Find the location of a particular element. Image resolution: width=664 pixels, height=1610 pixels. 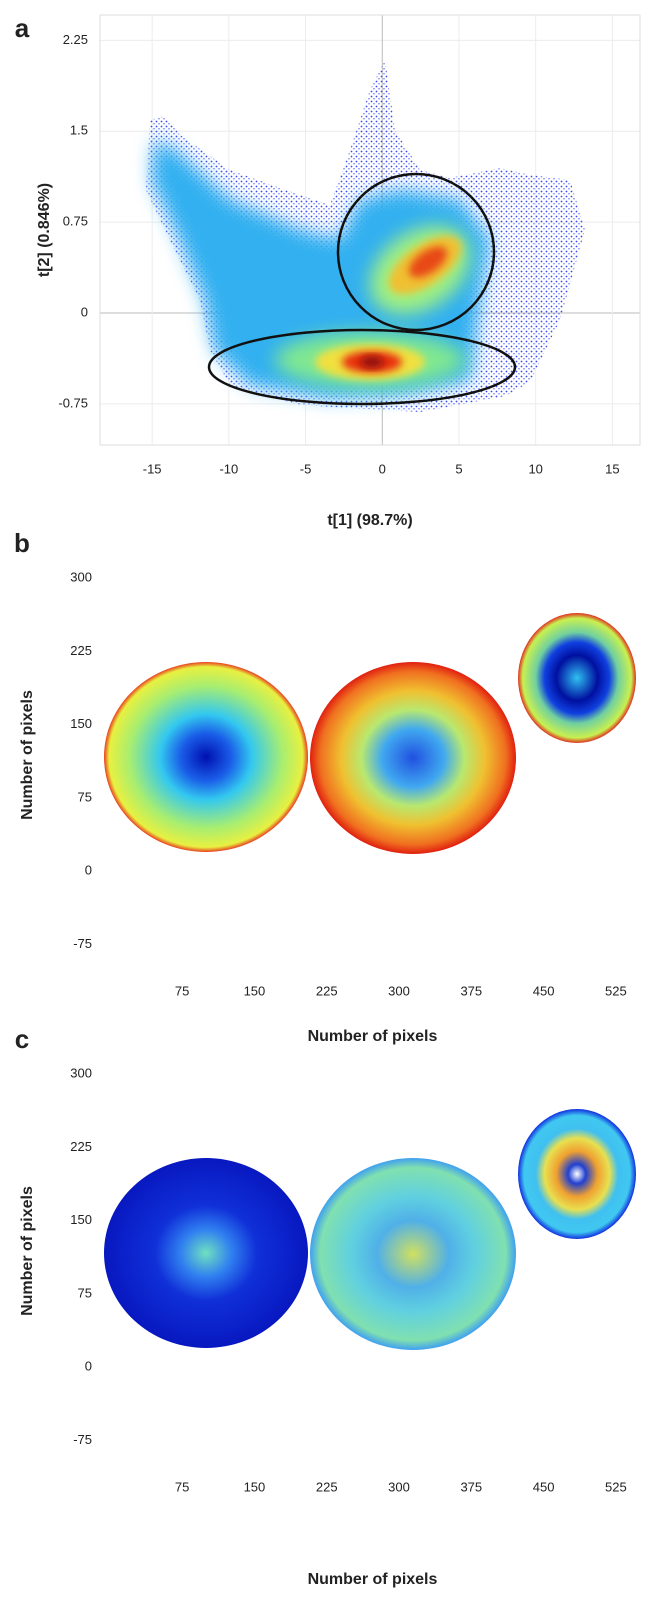

y-tick-label: 1.5 is located at coordinates (79, 130).